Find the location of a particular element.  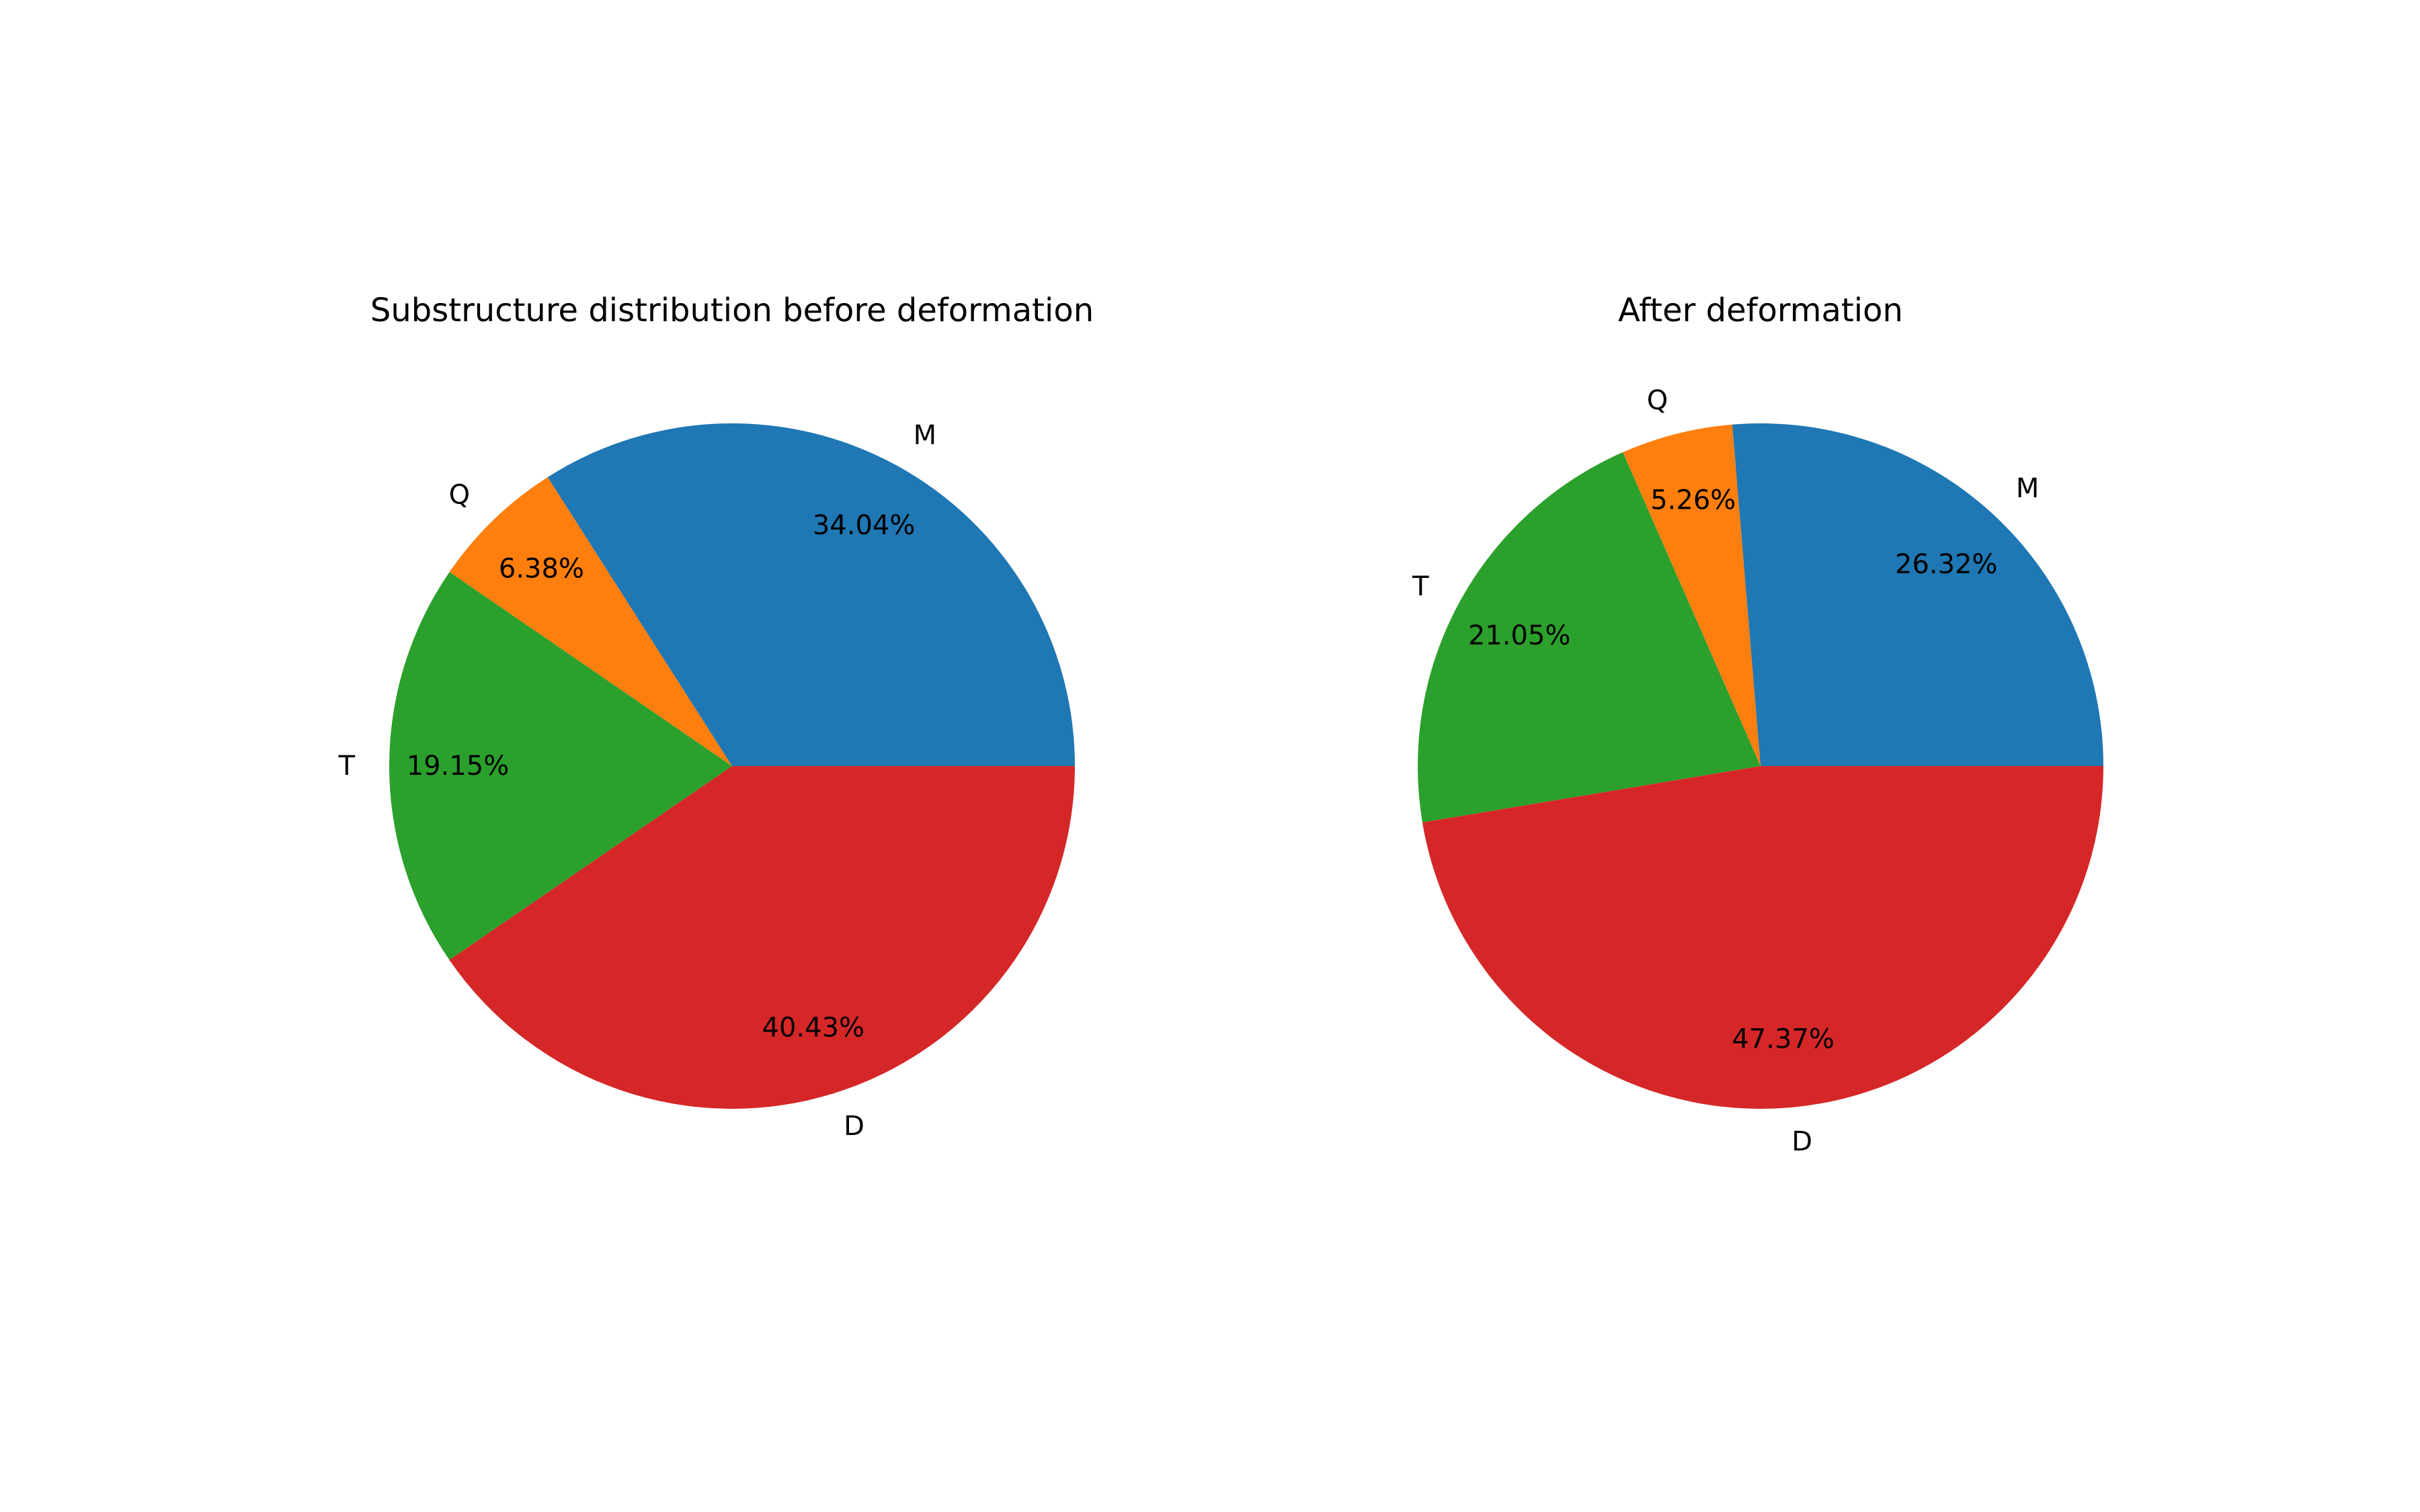

pct-label-d: 40.43% is located at coordinates (813, 1029).